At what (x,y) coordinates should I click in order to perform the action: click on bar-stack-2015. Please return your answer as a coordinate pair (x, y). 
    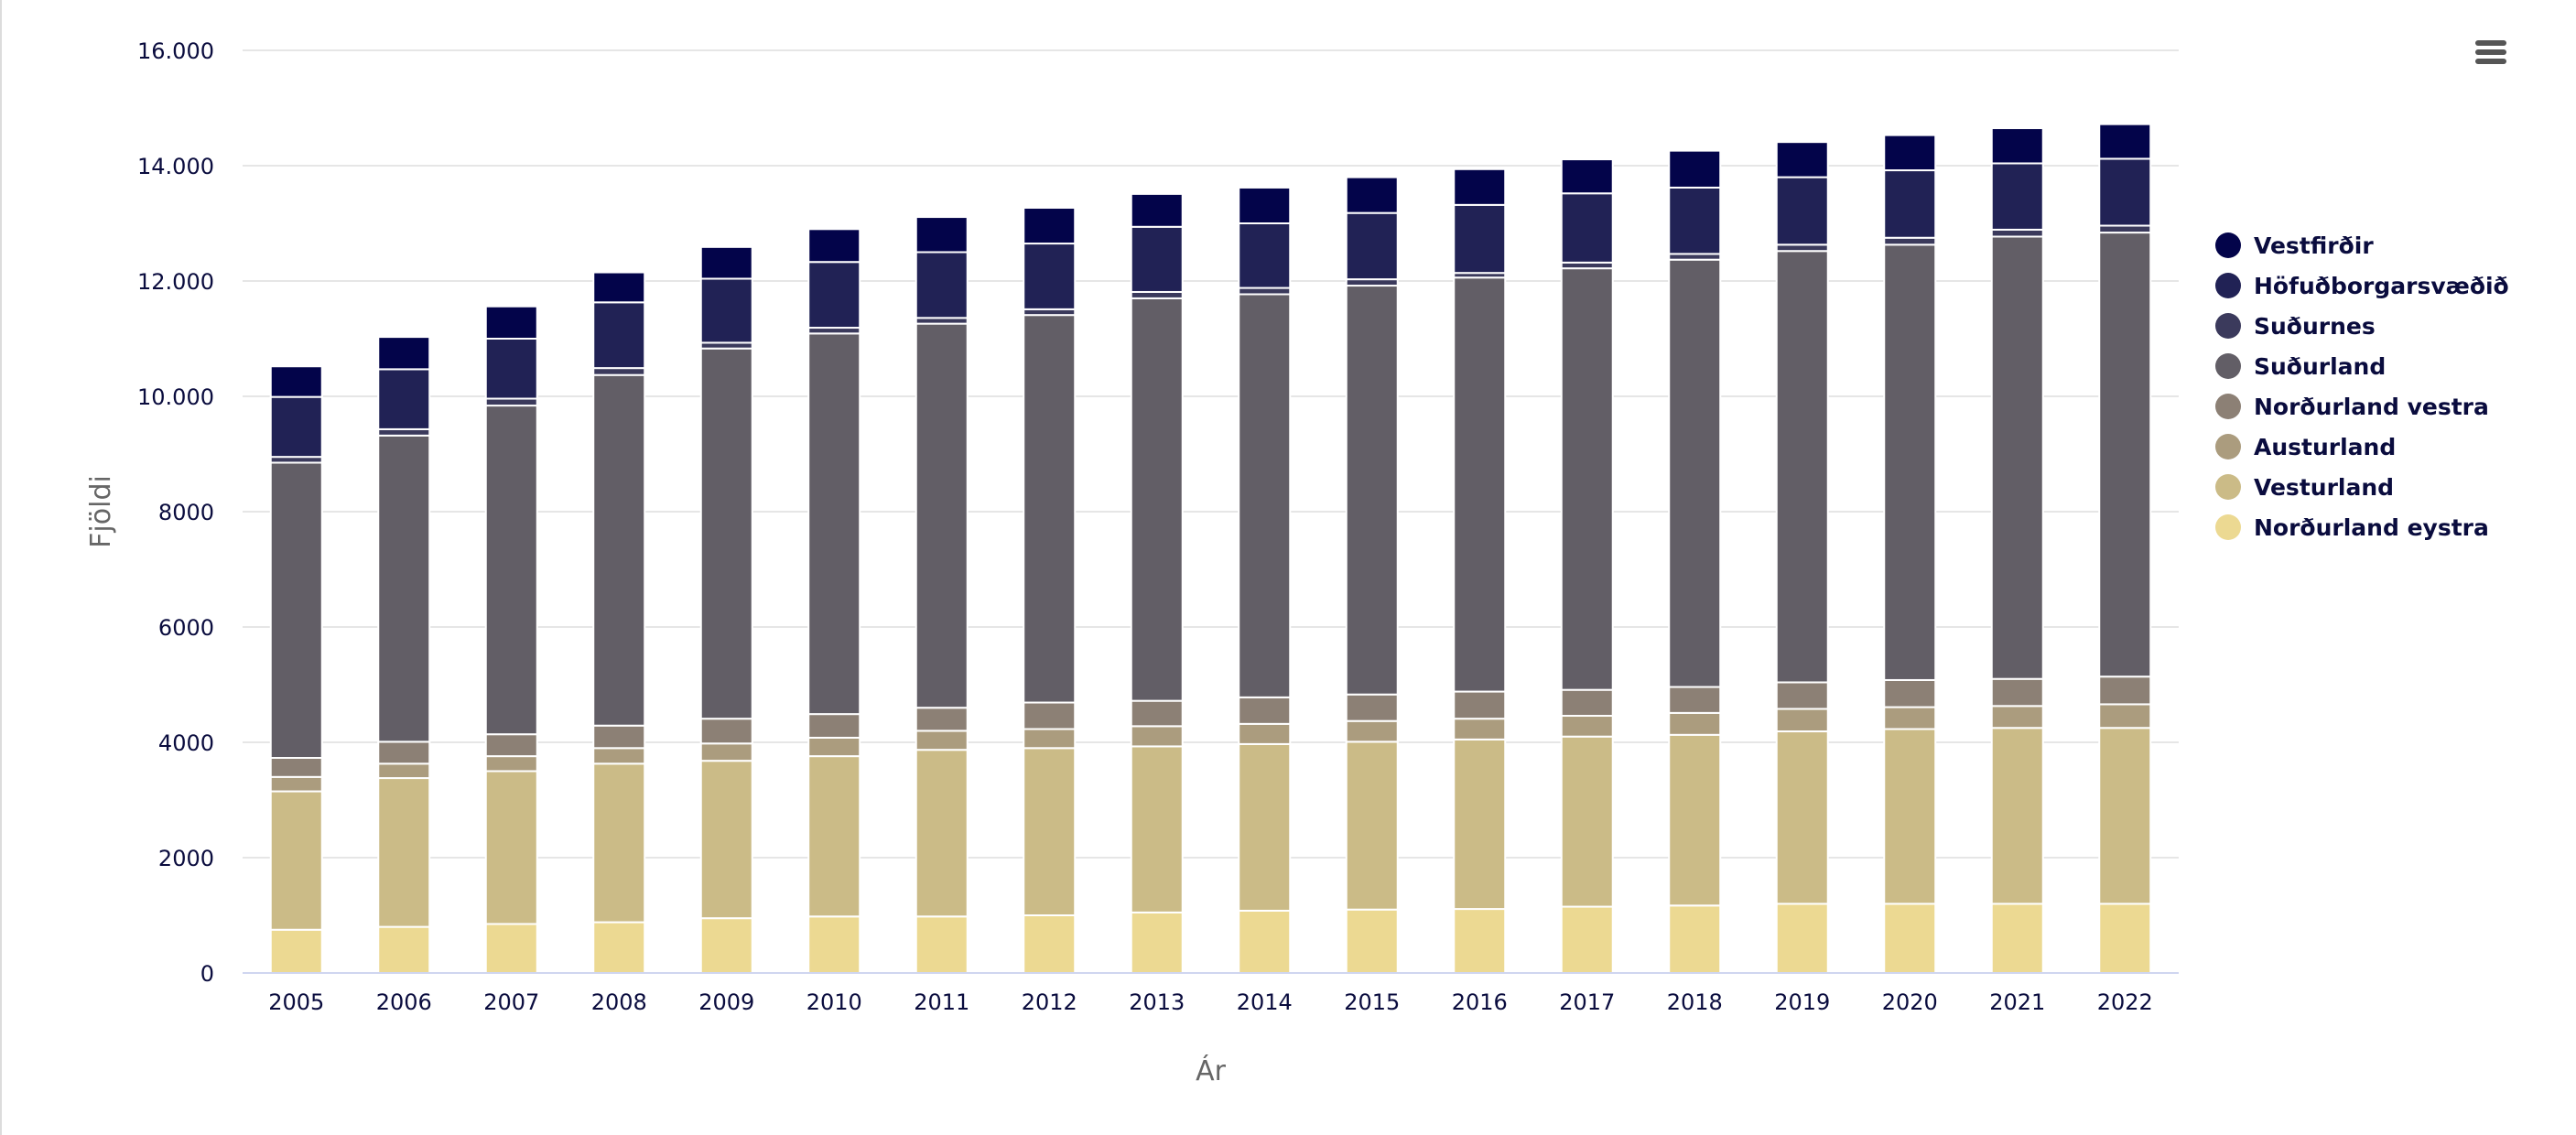
    Looking at the image, I should click on (1372, 575).